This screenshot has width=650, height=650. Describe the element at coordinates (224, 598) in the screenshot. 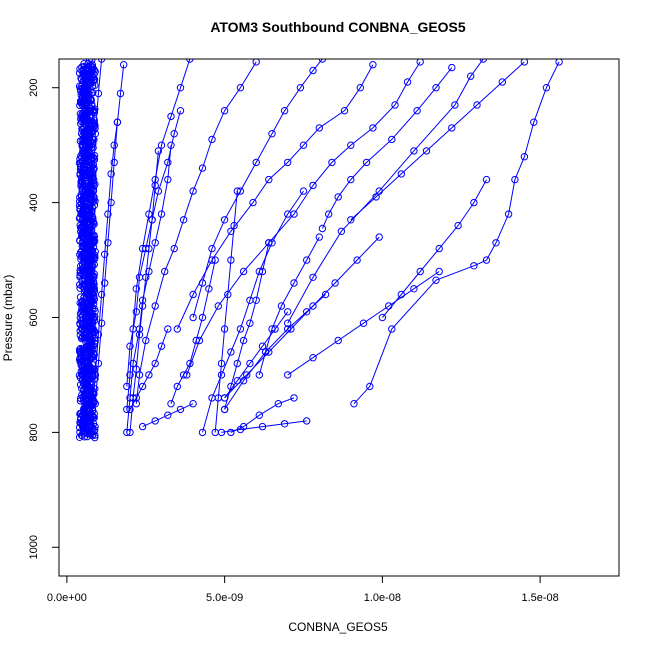

I see `x-tick-label: 5.0e-09` at that location.